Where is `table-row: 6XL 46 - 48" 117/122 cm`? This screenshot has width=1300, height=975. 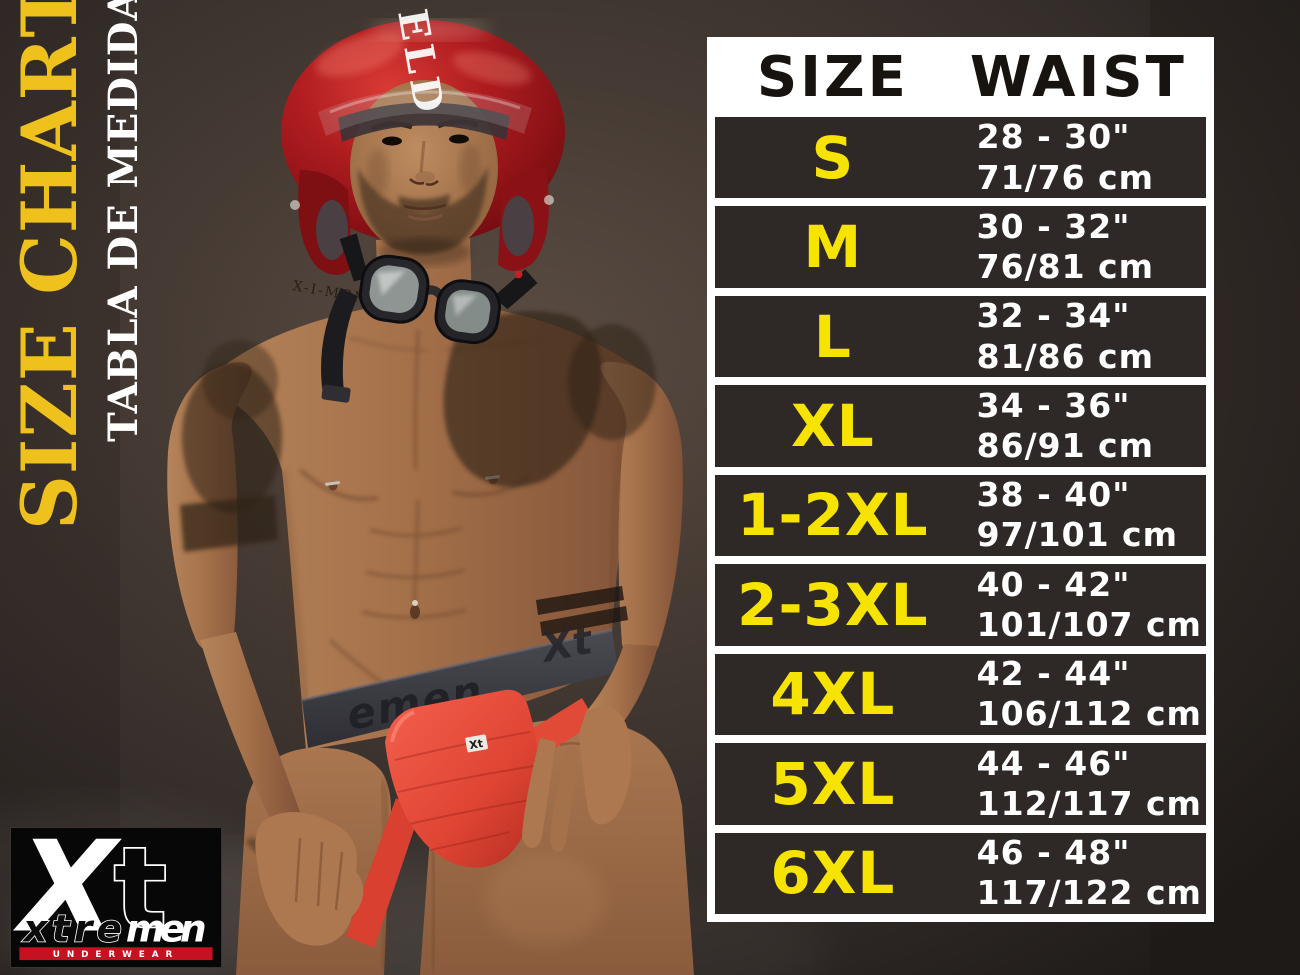 table-row: 6XL 46 - 48" 117/122 cm is located at coordinates (960, 873).